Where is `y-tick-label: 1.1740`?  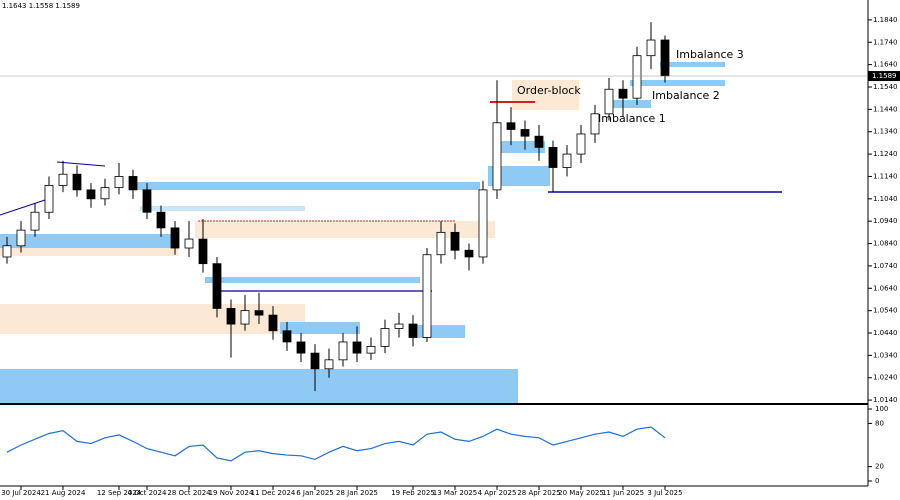 y-tick-label: 1.1740 is located at coordinates (885, 42).